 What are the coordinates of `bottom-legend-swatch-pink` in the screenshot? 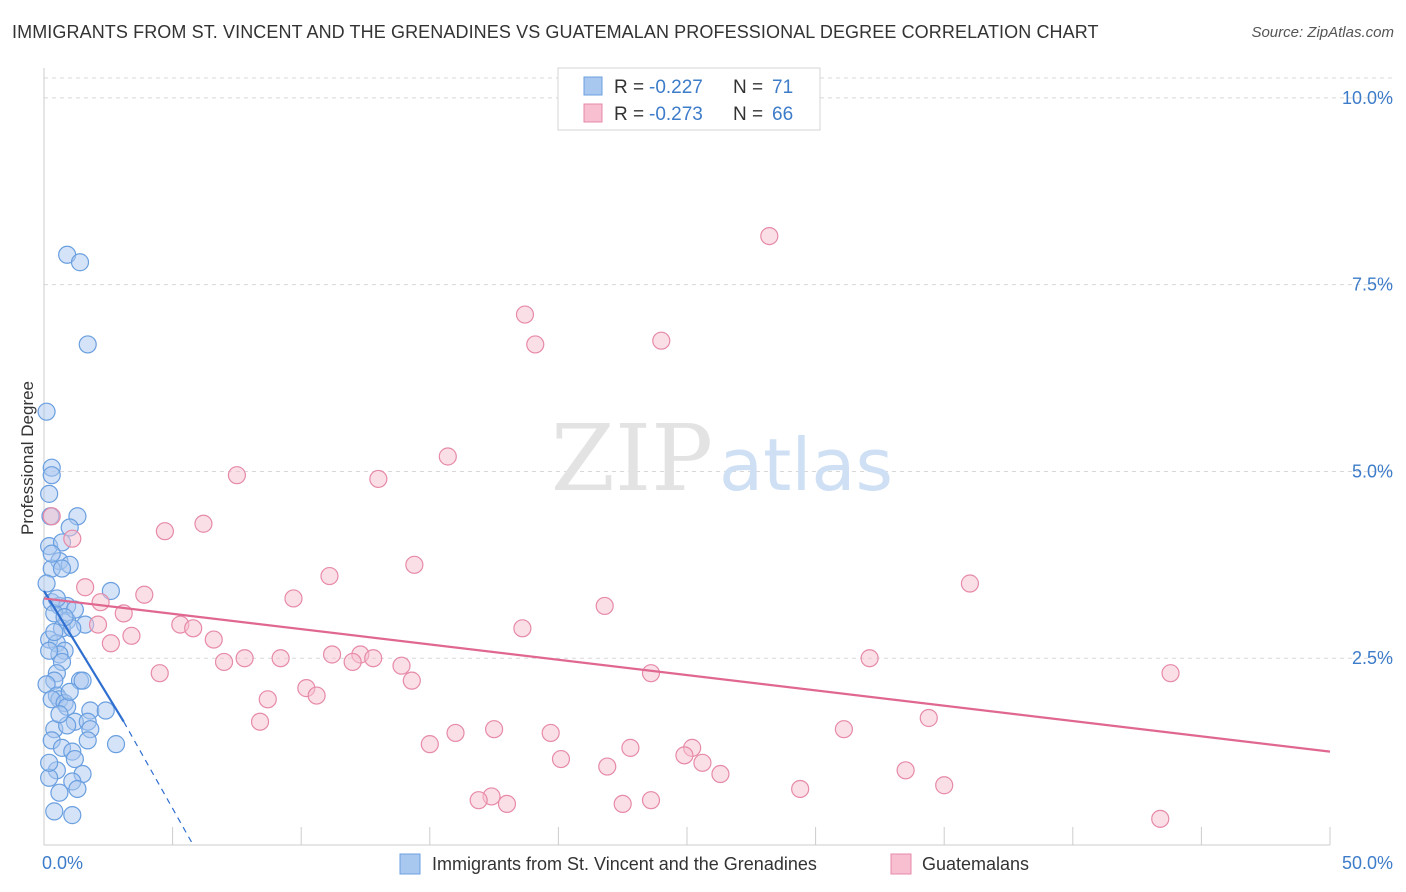 It's located at (901, 864).